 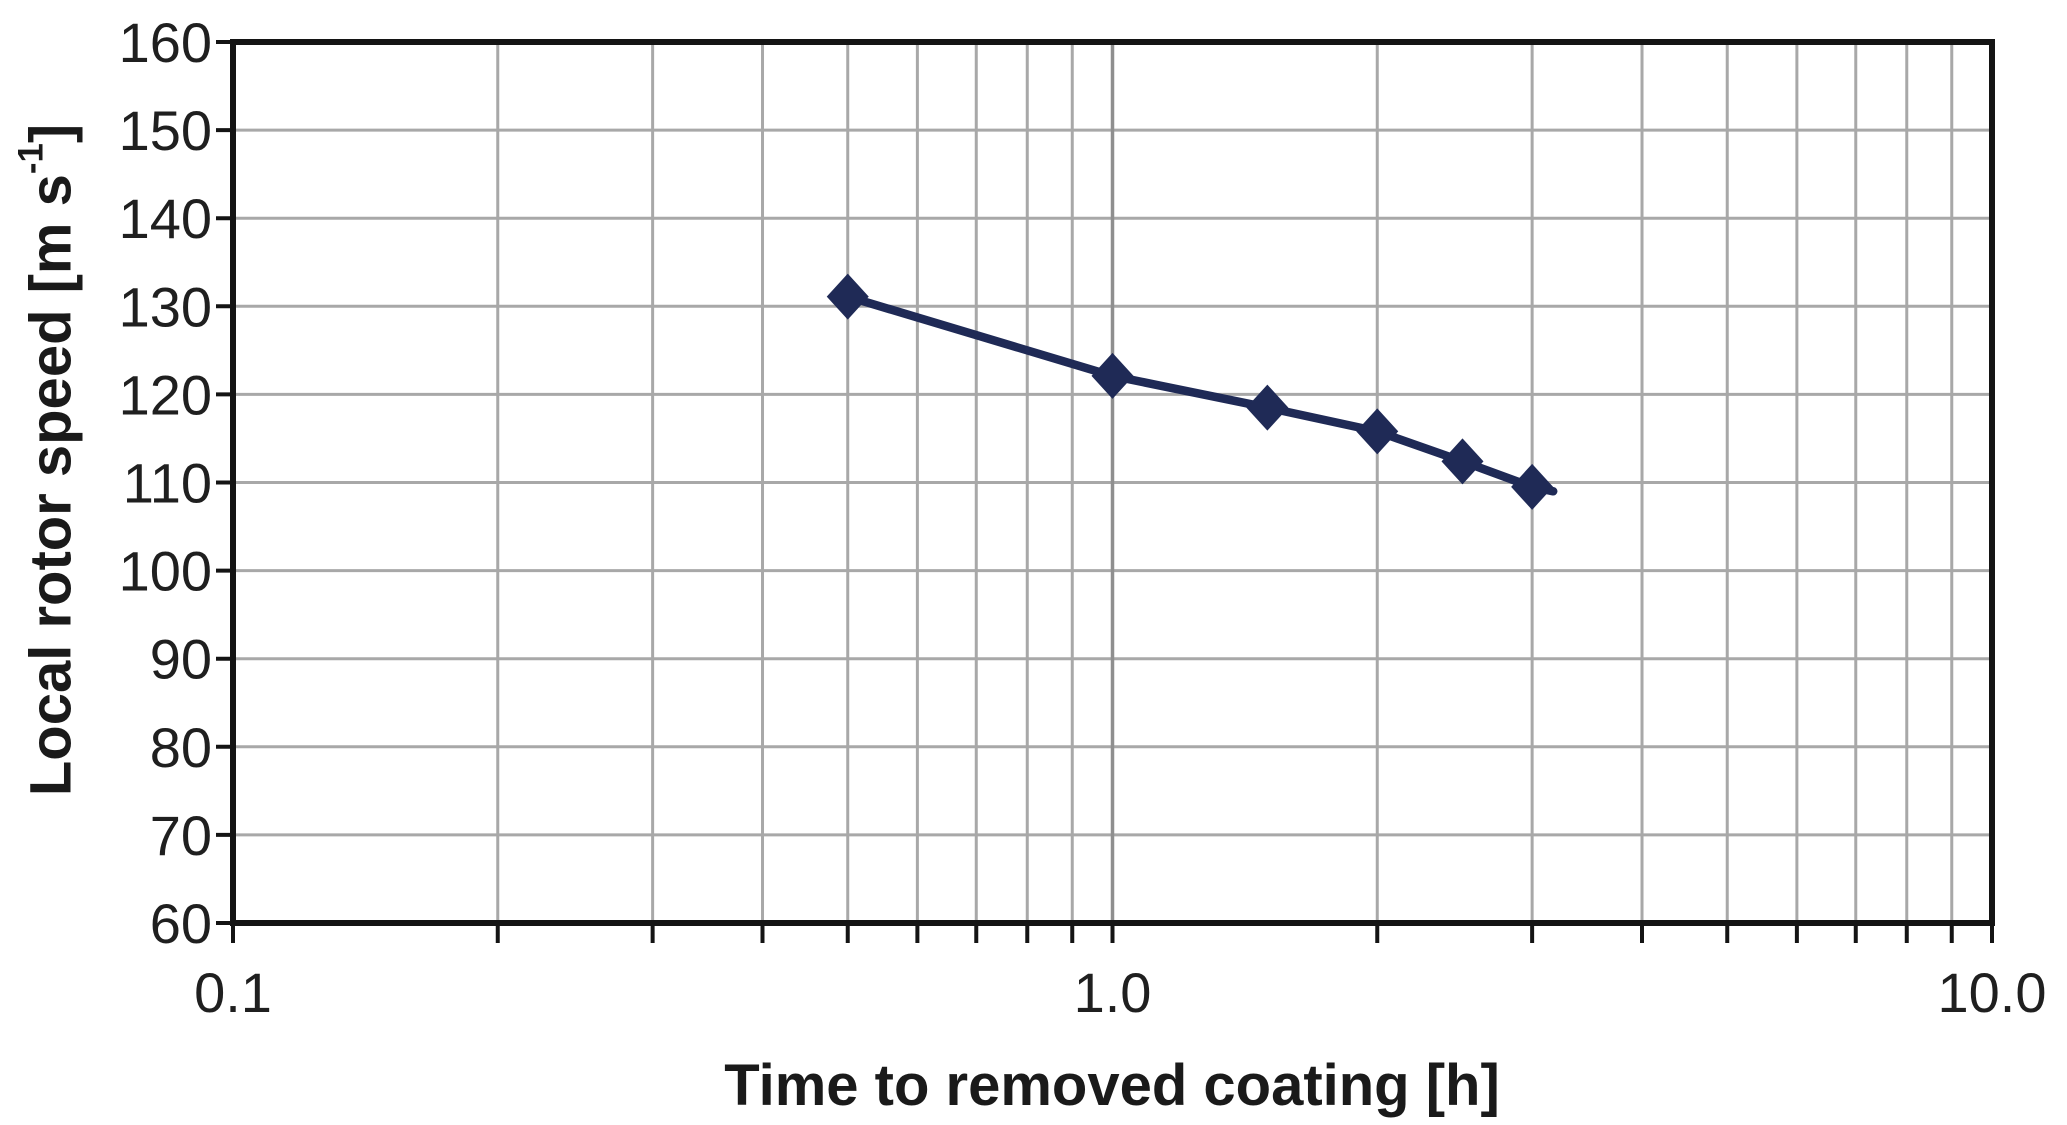 What do you see at coordinates (165, 306) in the screenshot?
I see `y-axis-tick-label: 130` at bounding box center [165, 306].